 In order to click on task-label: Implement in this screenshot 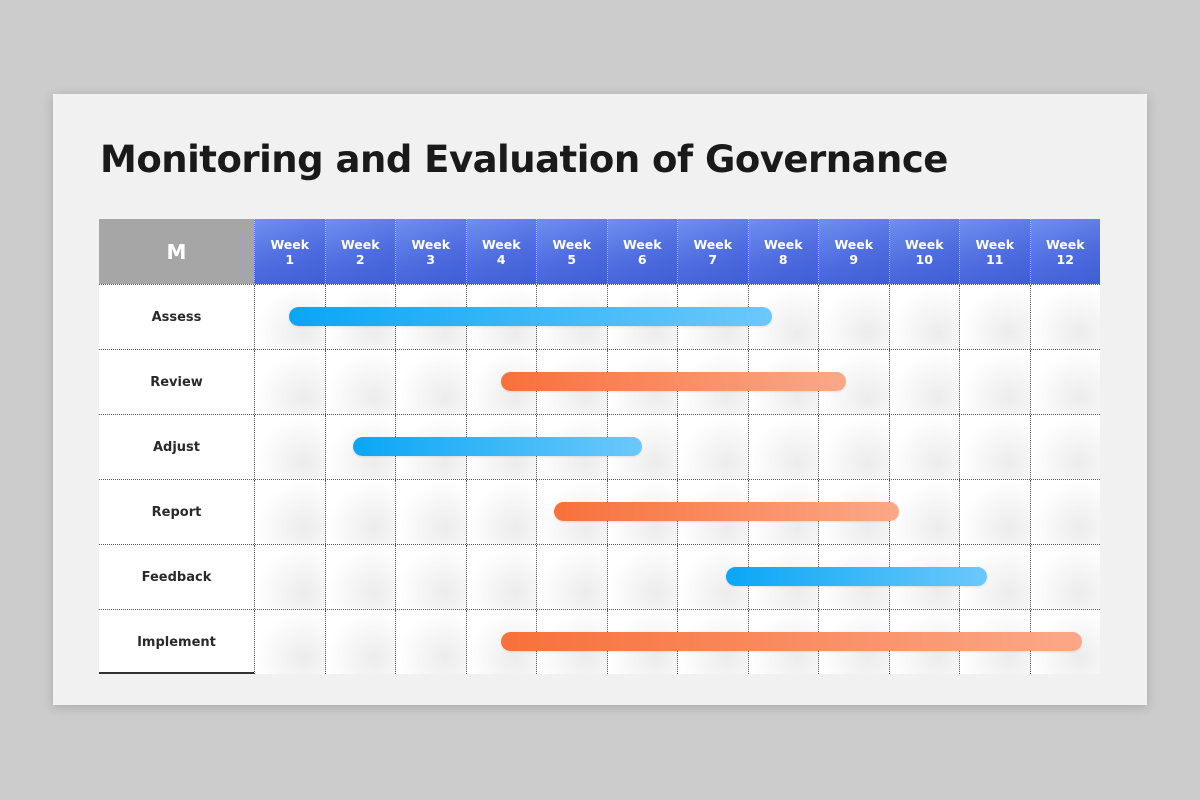, I will do `click(176, 642)`.